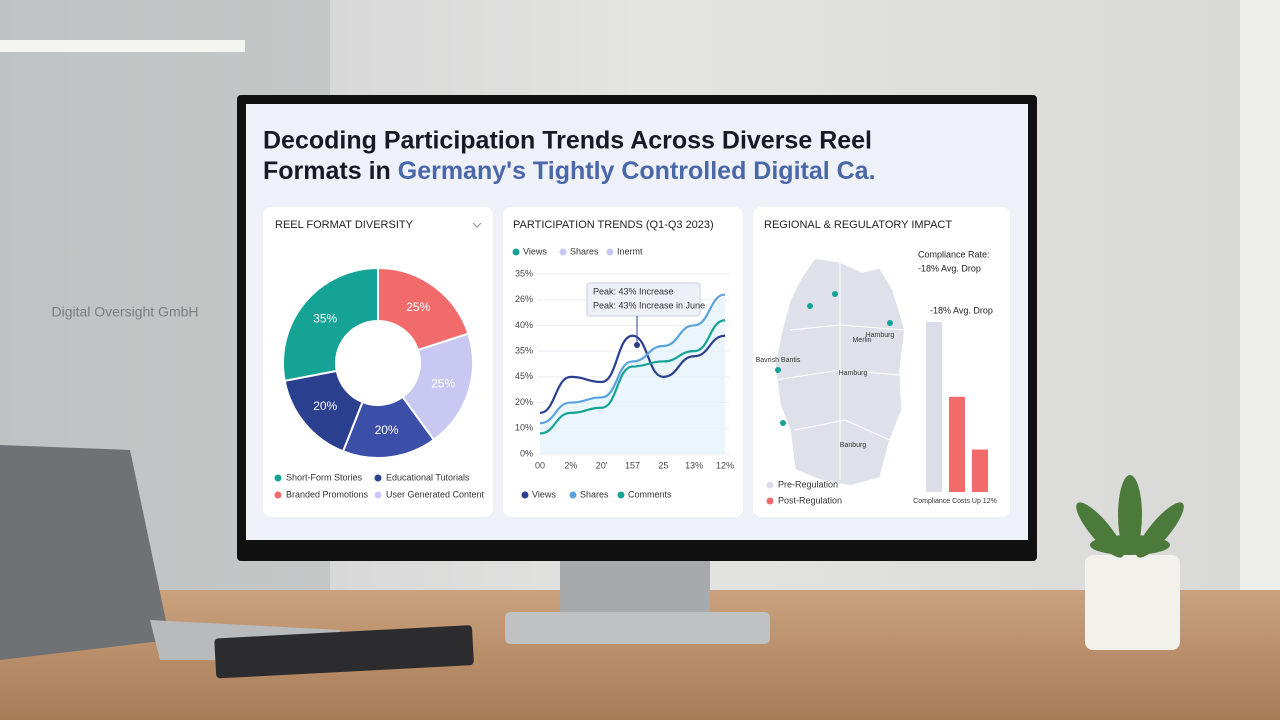 This screenshot has height=725, width=1280. I want to click on legend-label: Comments, so click(650, 494).